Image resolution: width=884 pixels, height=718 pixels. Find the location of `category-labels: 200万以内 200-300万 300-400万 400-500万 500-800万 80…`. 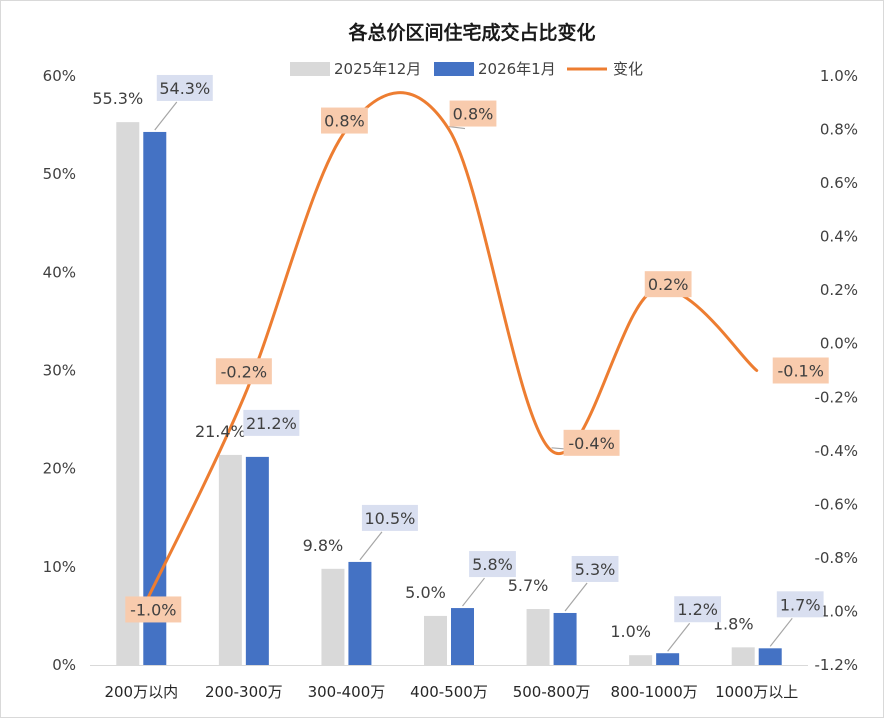

category-labels: 200万以内 200-300万 300-400万 400-500万 500-800万 80… is located at coordinates (451, 692).